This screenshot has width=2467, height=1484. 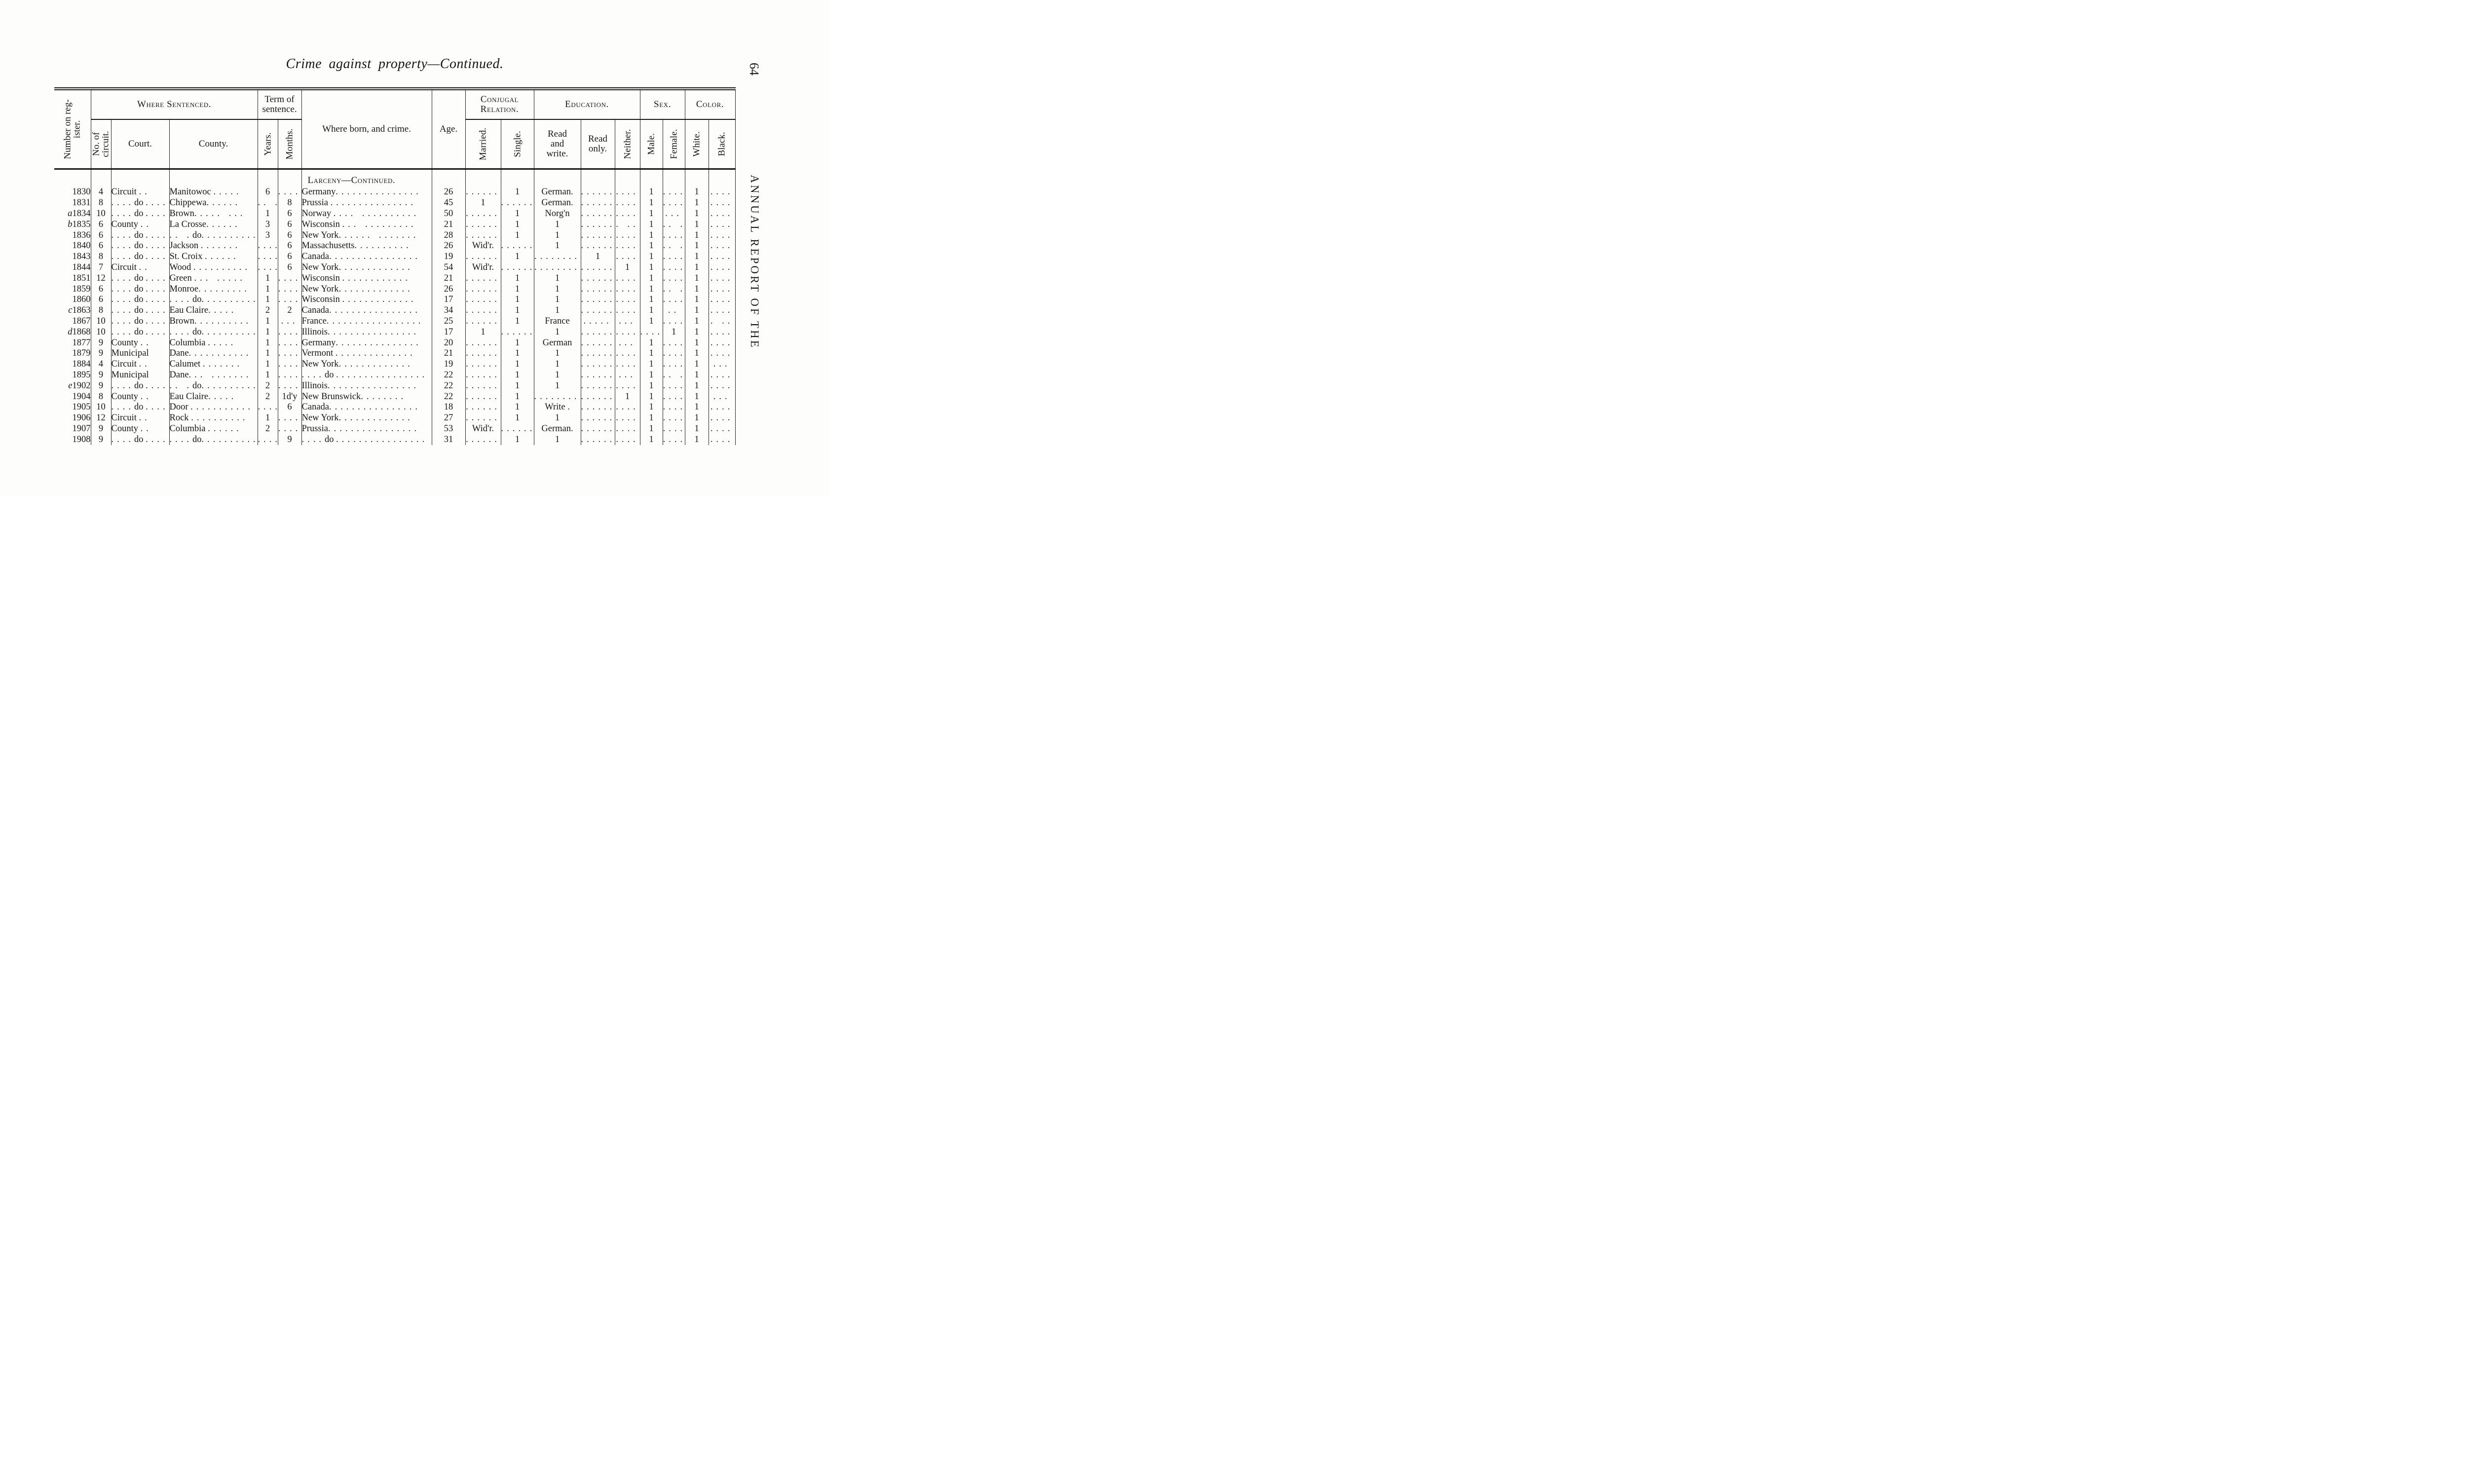 I want to click on cell-circuit: 9, so click(x=101, y=342).